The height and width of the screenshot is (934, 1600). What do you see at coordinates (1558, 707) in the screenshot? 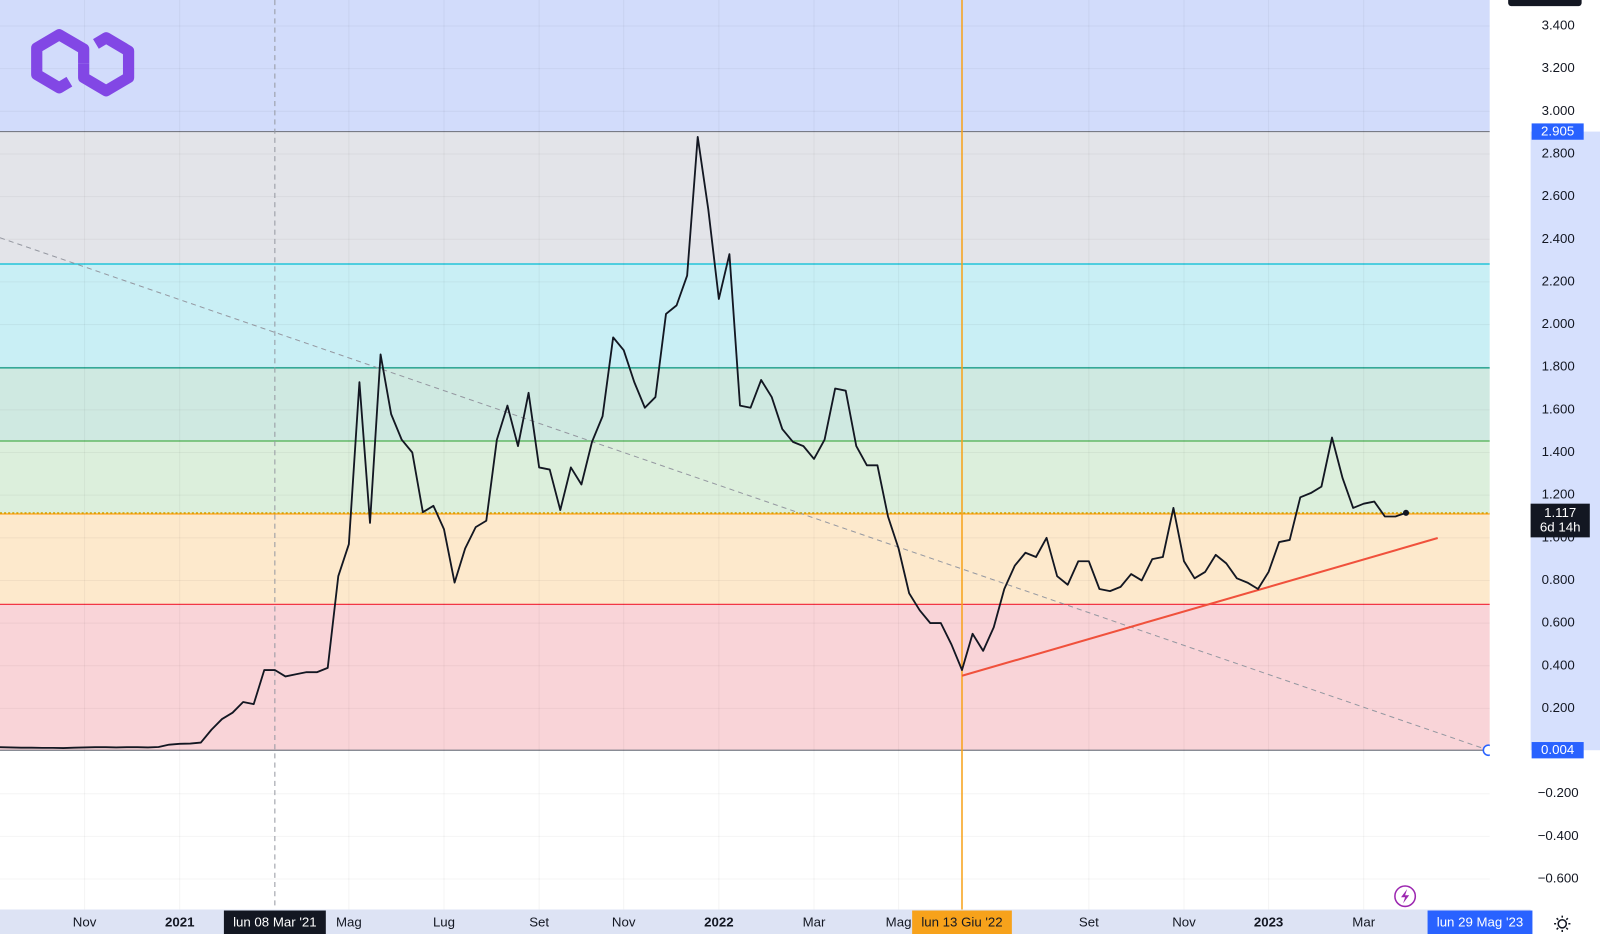
I see `y-tick-label: 0.200` at bounding box center [1558, 707].